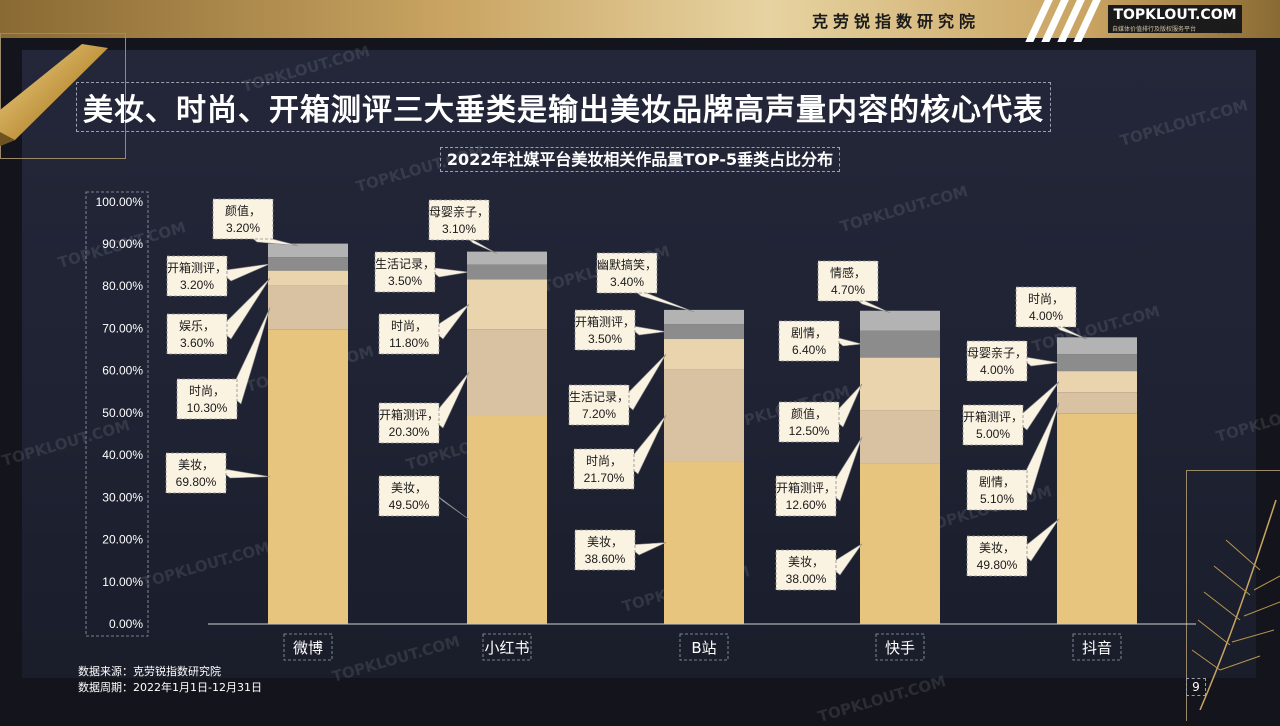  I want to click on corner-frame-decoration-bottom, so click(1233, 595).